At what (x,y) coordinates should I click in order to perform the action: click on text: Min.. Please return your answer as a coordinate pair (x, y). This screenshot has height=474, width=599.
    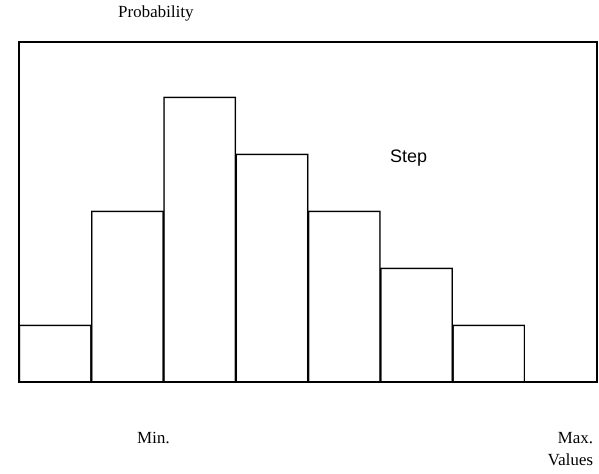
    Looking at the image, I should click on (153, 438).